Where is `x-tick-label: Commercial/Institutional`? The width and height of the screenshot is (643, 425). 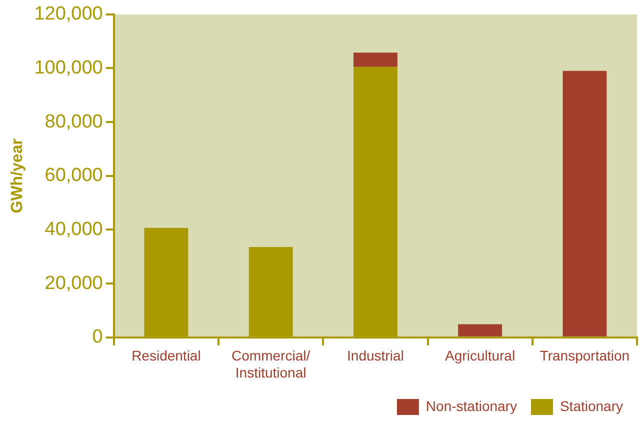 x-tick-label: Commercial/Institutional is located at coordinates (271, 364).